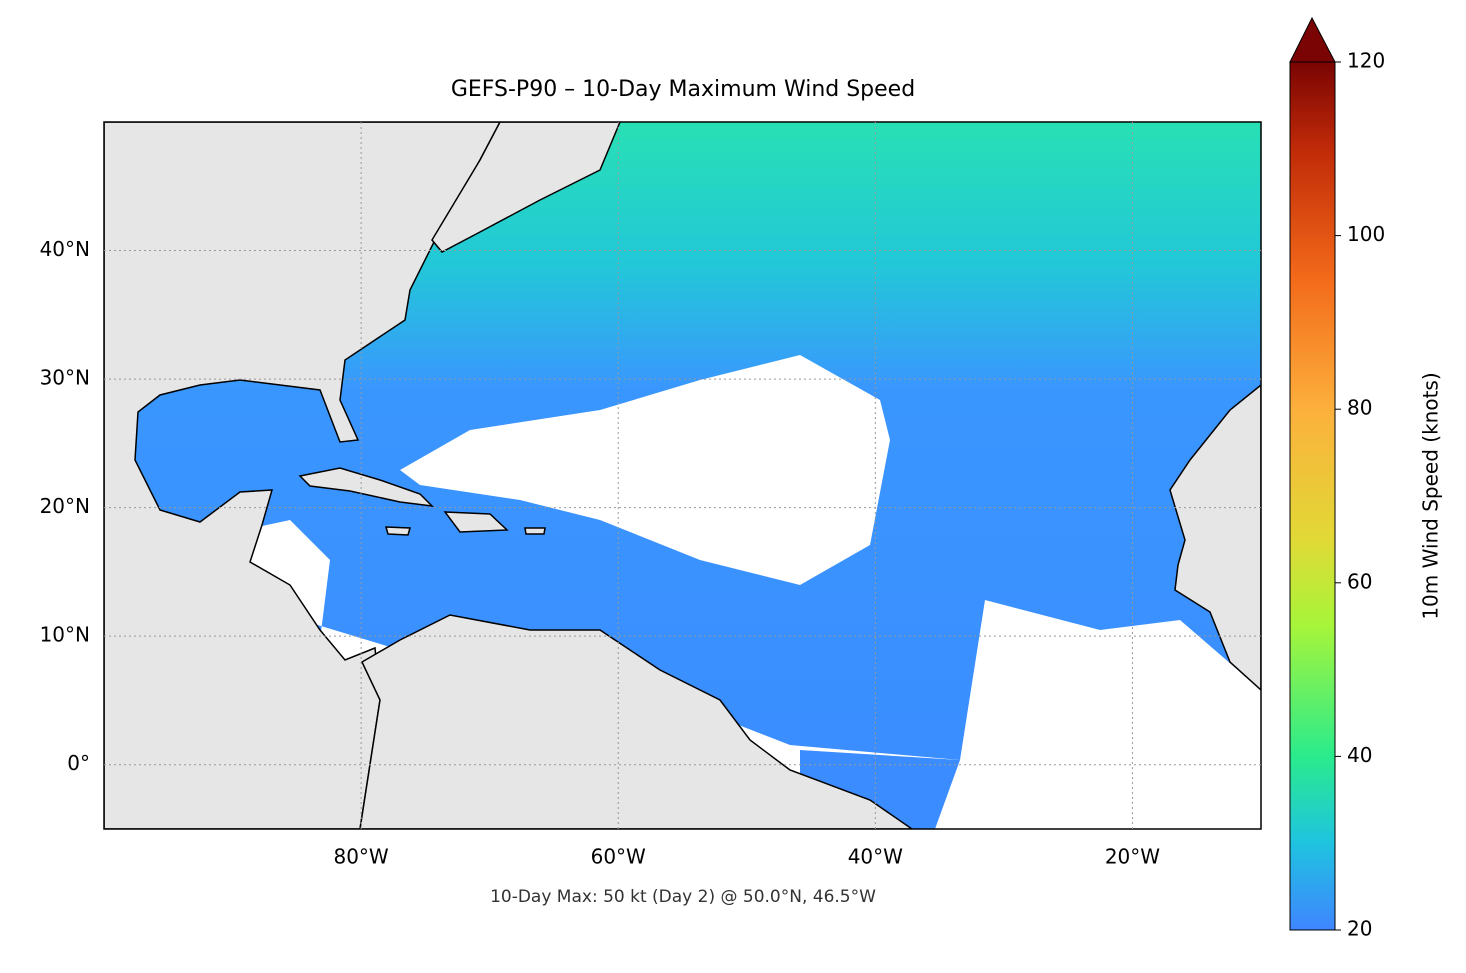  Describe the element at coordinates (1312, 496) in the screenshot. I see `colorbar` at that location.